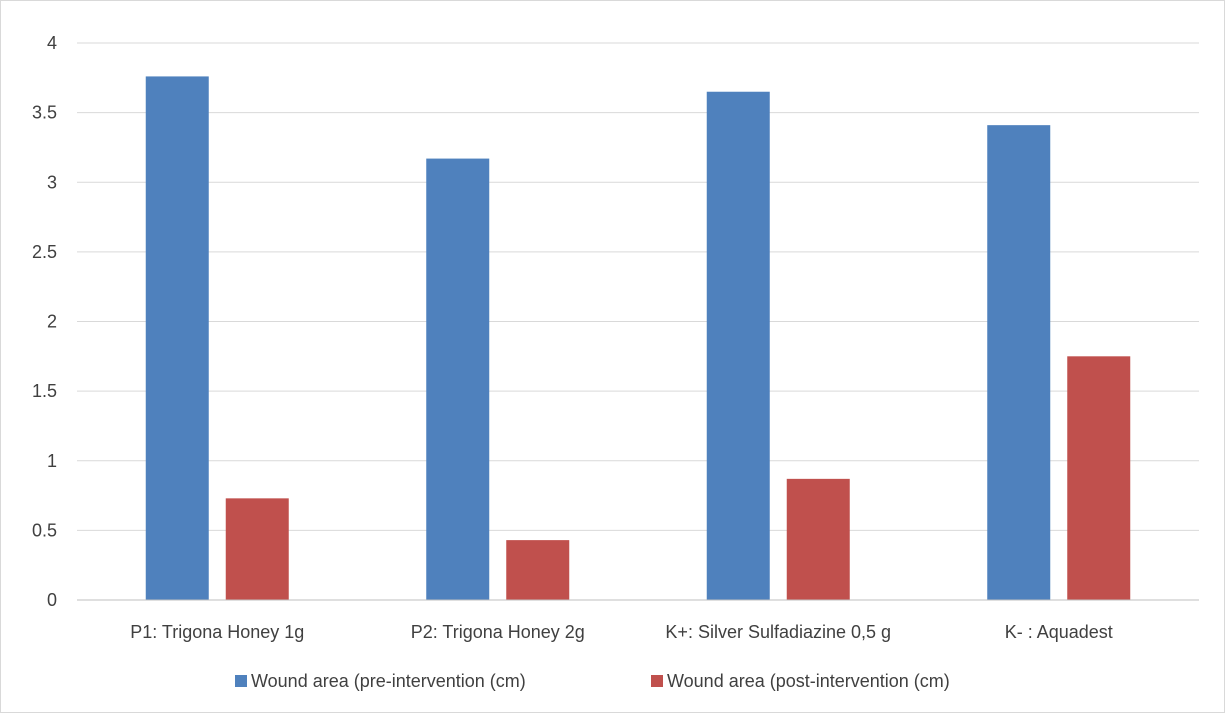 This screenshot has height=714, width=1225. I want to click on legend-item: Wound area (post-intervention (cm), so click(800, 681).